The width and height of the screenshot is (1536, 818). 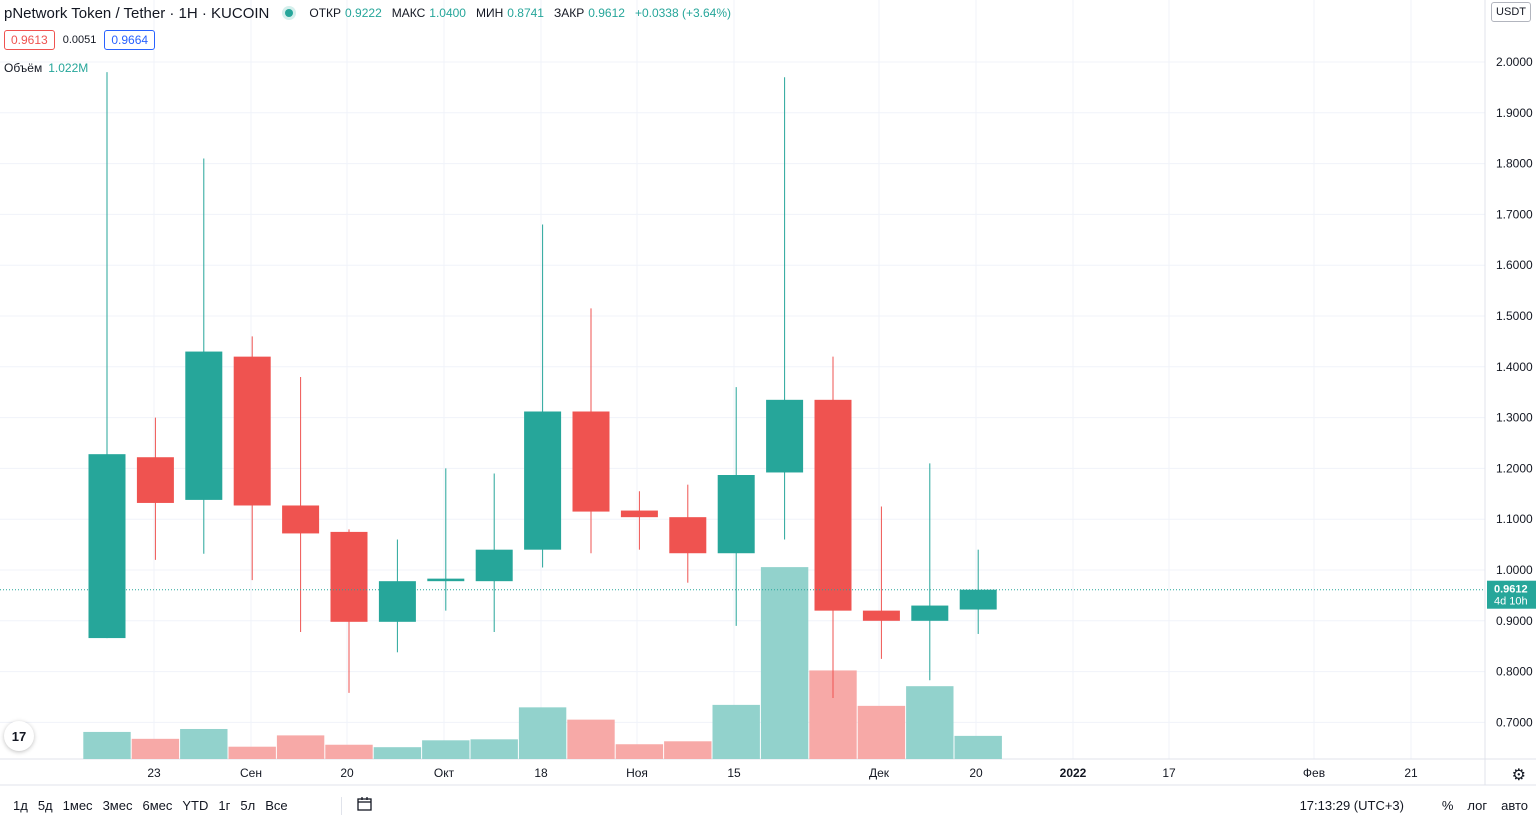 I want to click on x-tick-label: Ноя, so click(x=637, y=773).